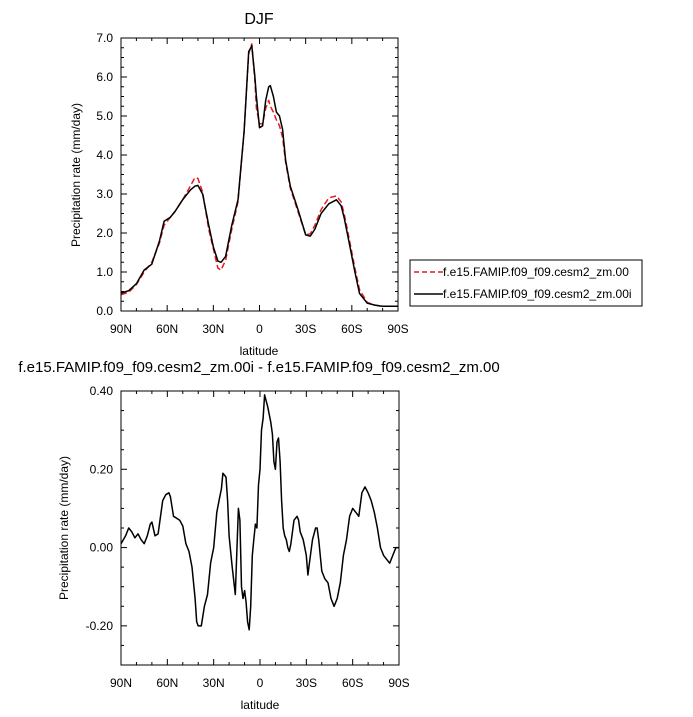  What do you see at coordinates (76, 175) in the screenshot?
I see `top-y-axis-label: Precipitation rate (mm/day)` at bounding box center [76, 175].